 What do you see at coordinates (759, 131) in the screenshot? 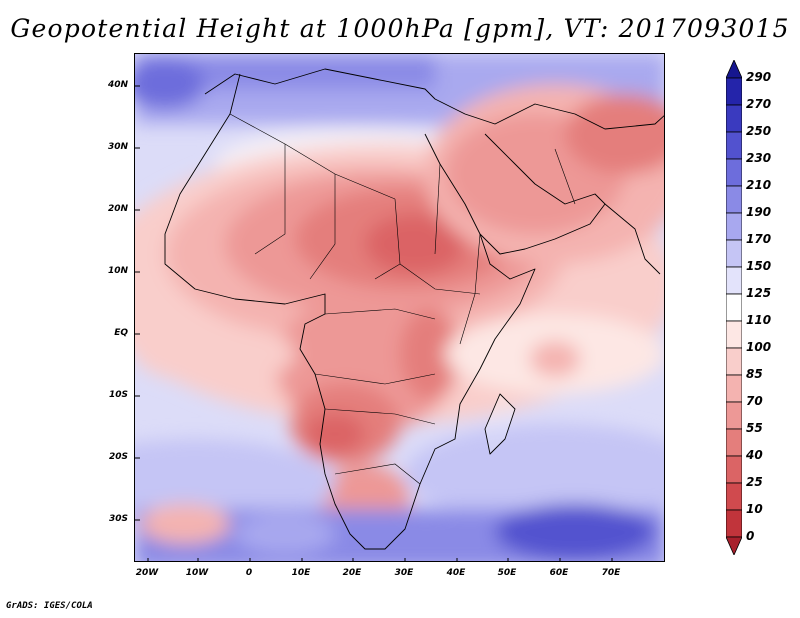
I see `colorbar-level-label: 250` at bounding box center [759, 131].